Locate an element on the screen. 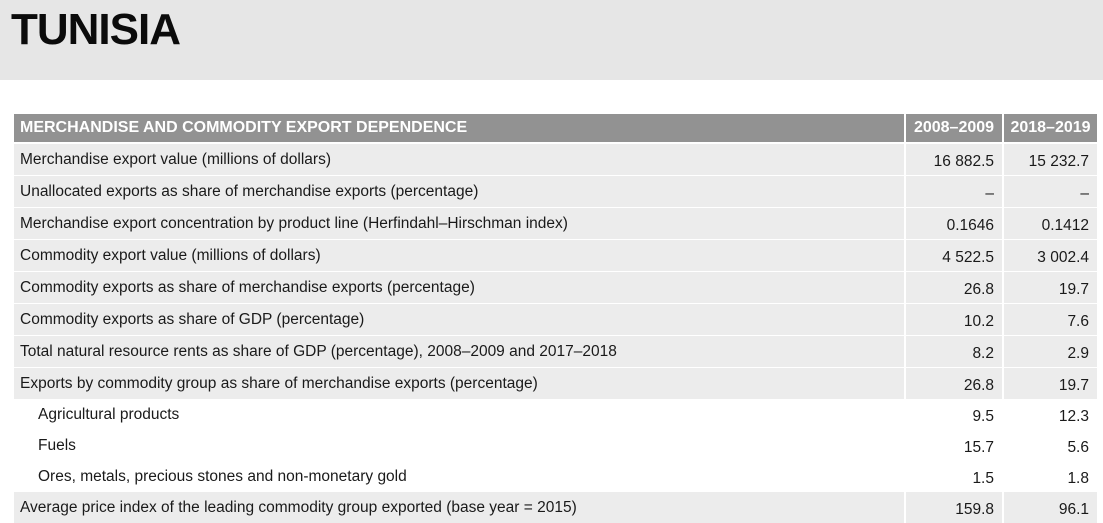 The height and width of the screenshot is (523, 1103). row-label: Agricultural products is located at coordinates (459, 414).